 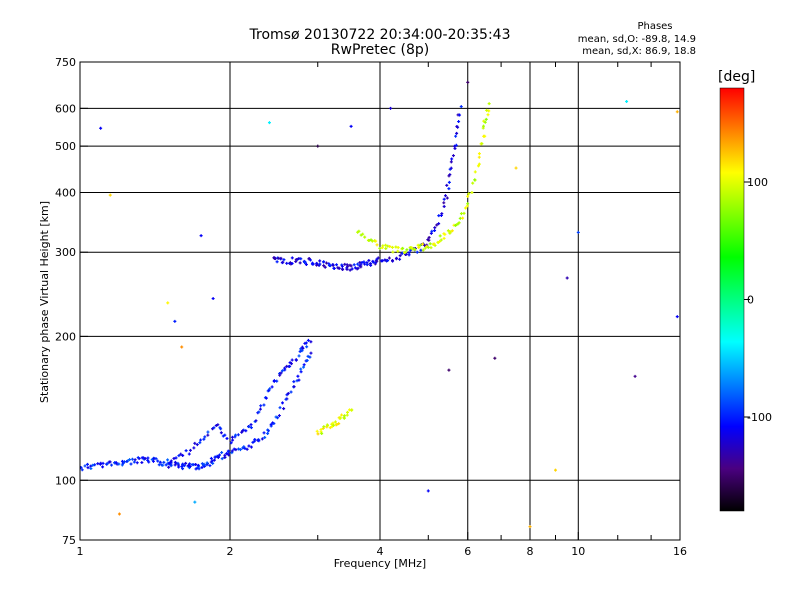 I want to click on y-tick-label: 200, so click(x=65, y=336).